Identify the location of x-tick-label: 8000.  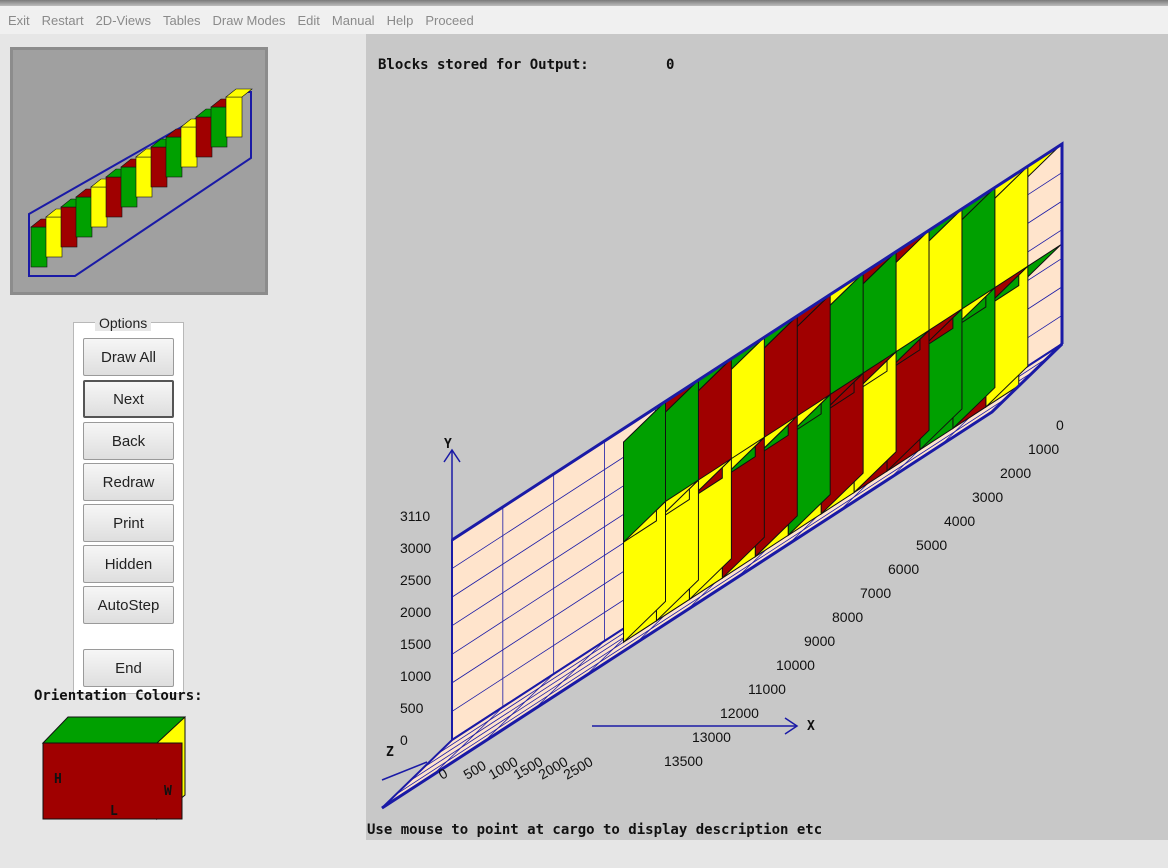
(847, 617).